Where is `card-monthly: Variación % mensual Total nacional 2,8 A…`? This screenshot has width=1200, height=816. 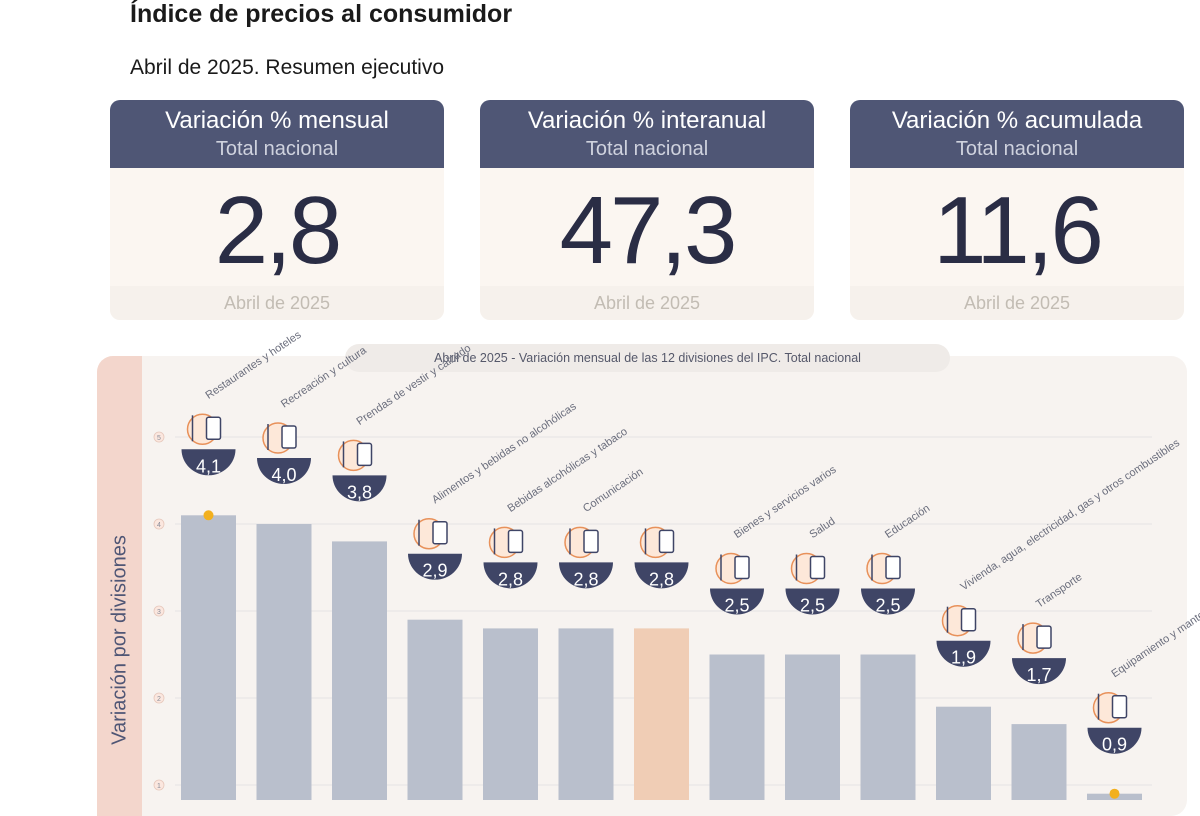
card-monthly: Variación % mensual Total nacional 2,8 A… is located at coordinates (277, 210).